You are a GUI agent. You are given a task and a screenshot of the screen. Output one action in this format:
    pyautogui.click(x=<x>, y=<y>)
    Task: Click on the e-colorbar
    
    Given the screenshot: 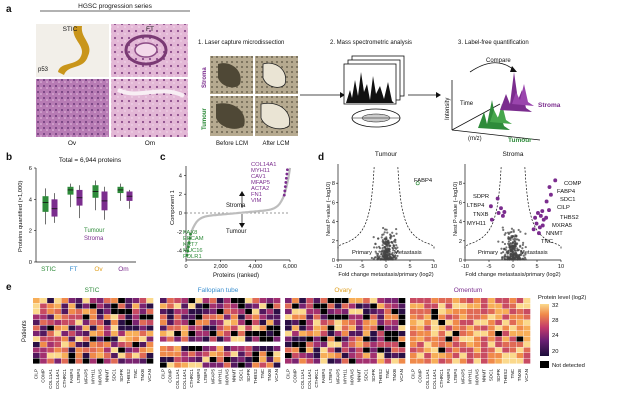 What is the action you would take?
    pyautogui.click(x=544, y=330)
    